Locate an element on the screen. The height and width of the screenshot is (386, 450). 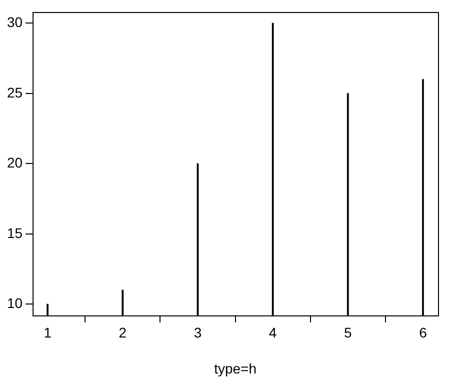
y-tick-label: 20 is located at coordinates (14, 162).